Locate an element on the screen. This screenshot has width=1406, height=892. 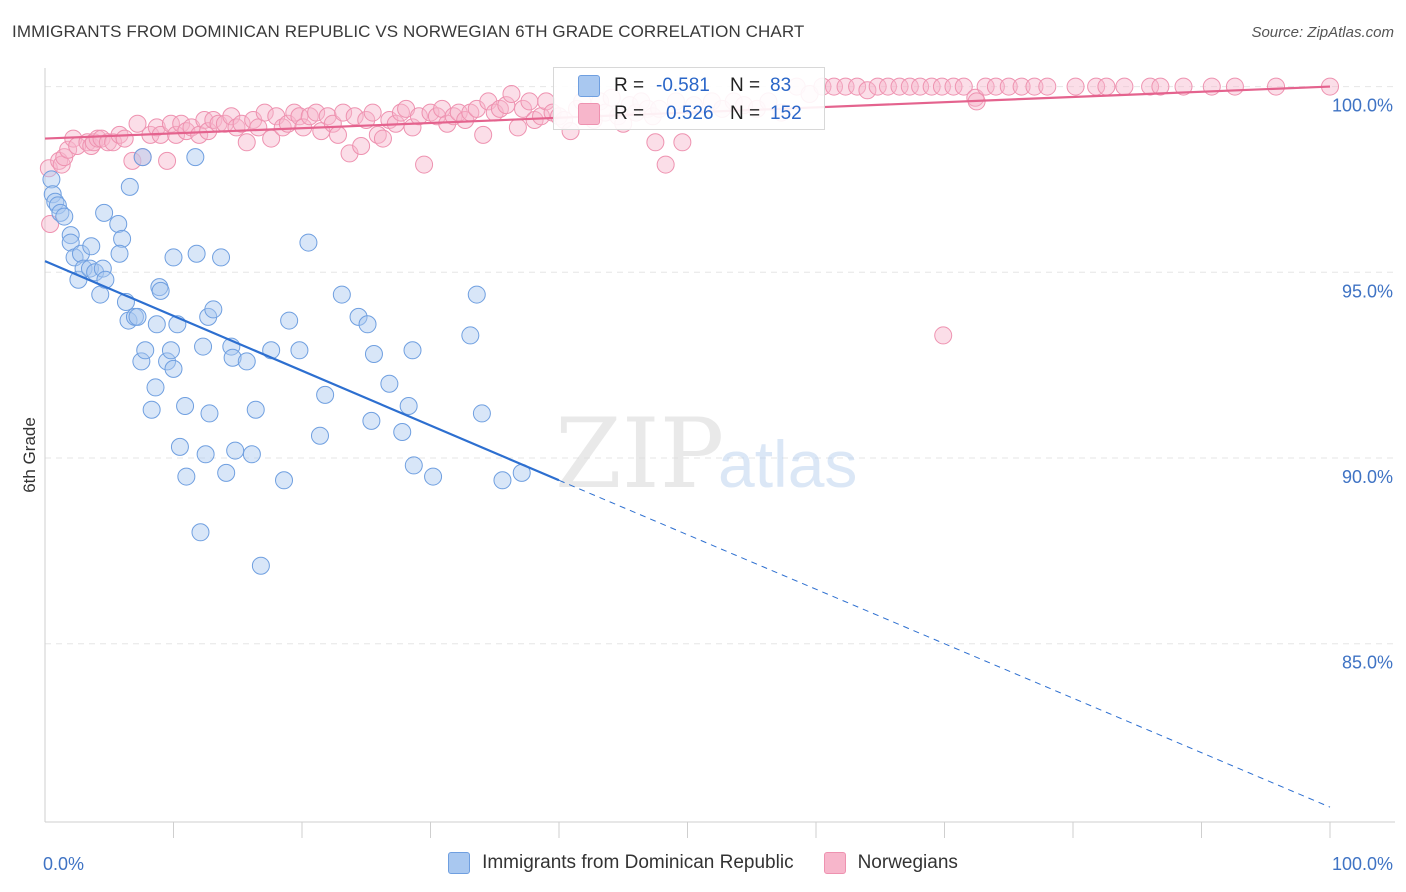
y-tick-label: 85.0% is located at coordinates (1367, 663).